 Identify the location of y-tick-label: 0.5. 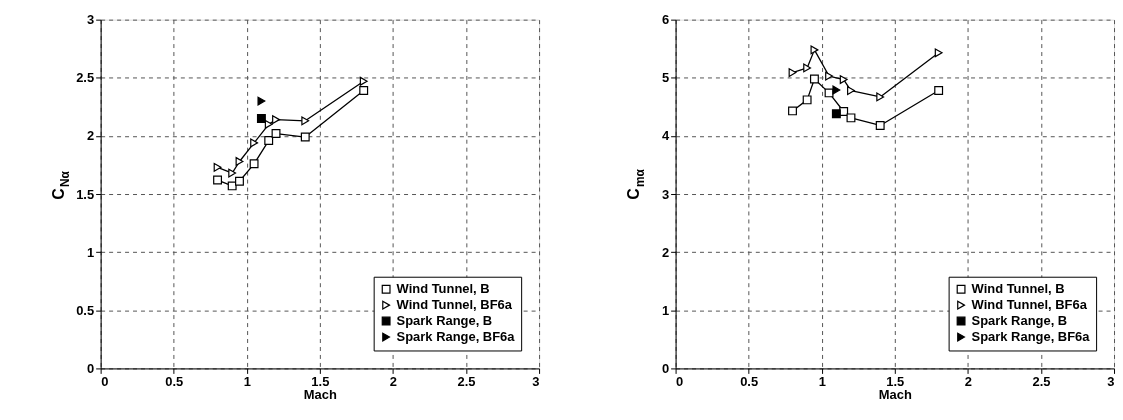
(85, 310).